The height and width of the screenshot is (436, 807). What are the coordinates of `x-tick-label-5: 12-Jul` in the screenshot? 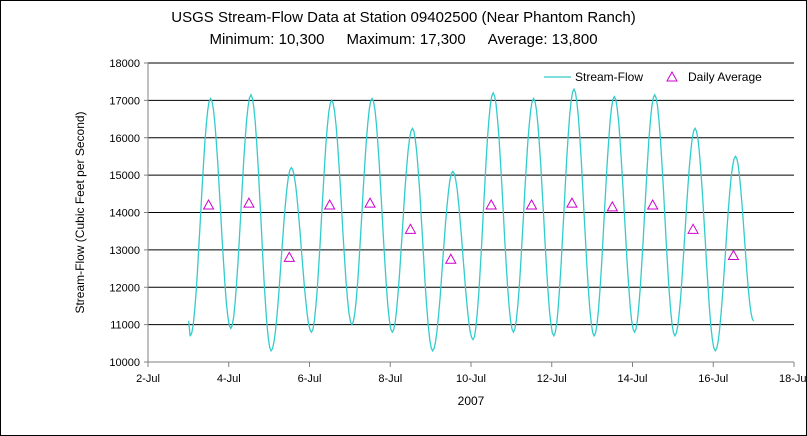 It's located at (552, 379).